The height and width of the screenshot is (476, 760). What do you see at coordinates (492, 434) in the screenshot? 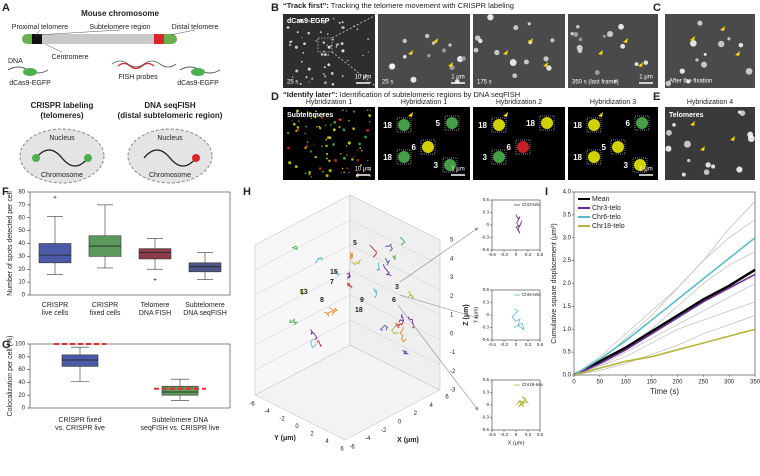
I see `x-tick-label: -0.6` at bounding box center [492, 434].